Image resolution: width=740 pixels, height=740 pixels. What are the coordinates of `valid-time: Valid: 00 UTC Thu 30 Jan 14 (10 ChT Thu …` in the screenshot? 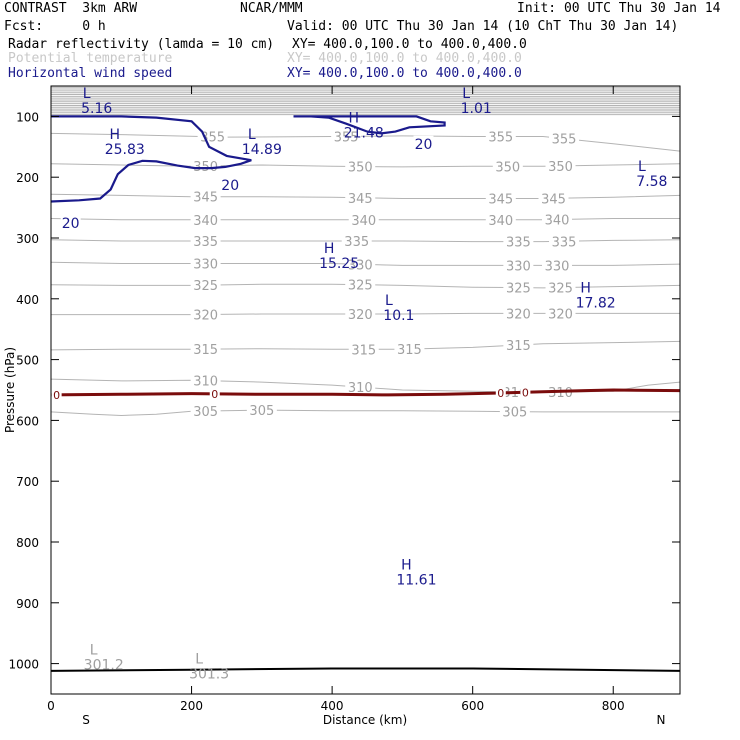 It's located at (483, 26).